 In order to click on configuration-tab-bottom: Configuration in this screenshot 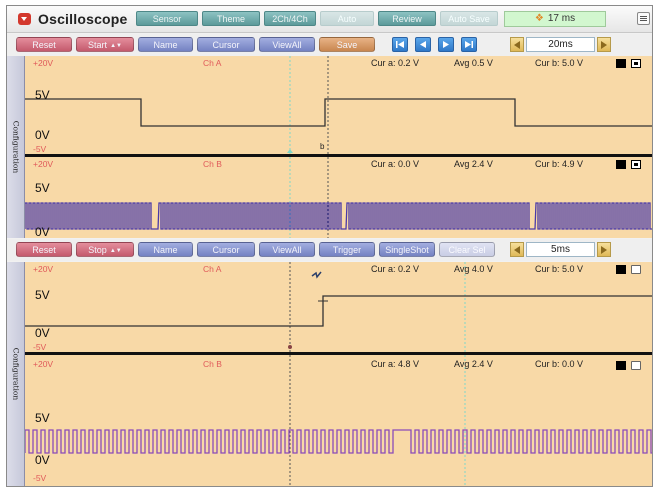, I will do `click(16, 374)`.